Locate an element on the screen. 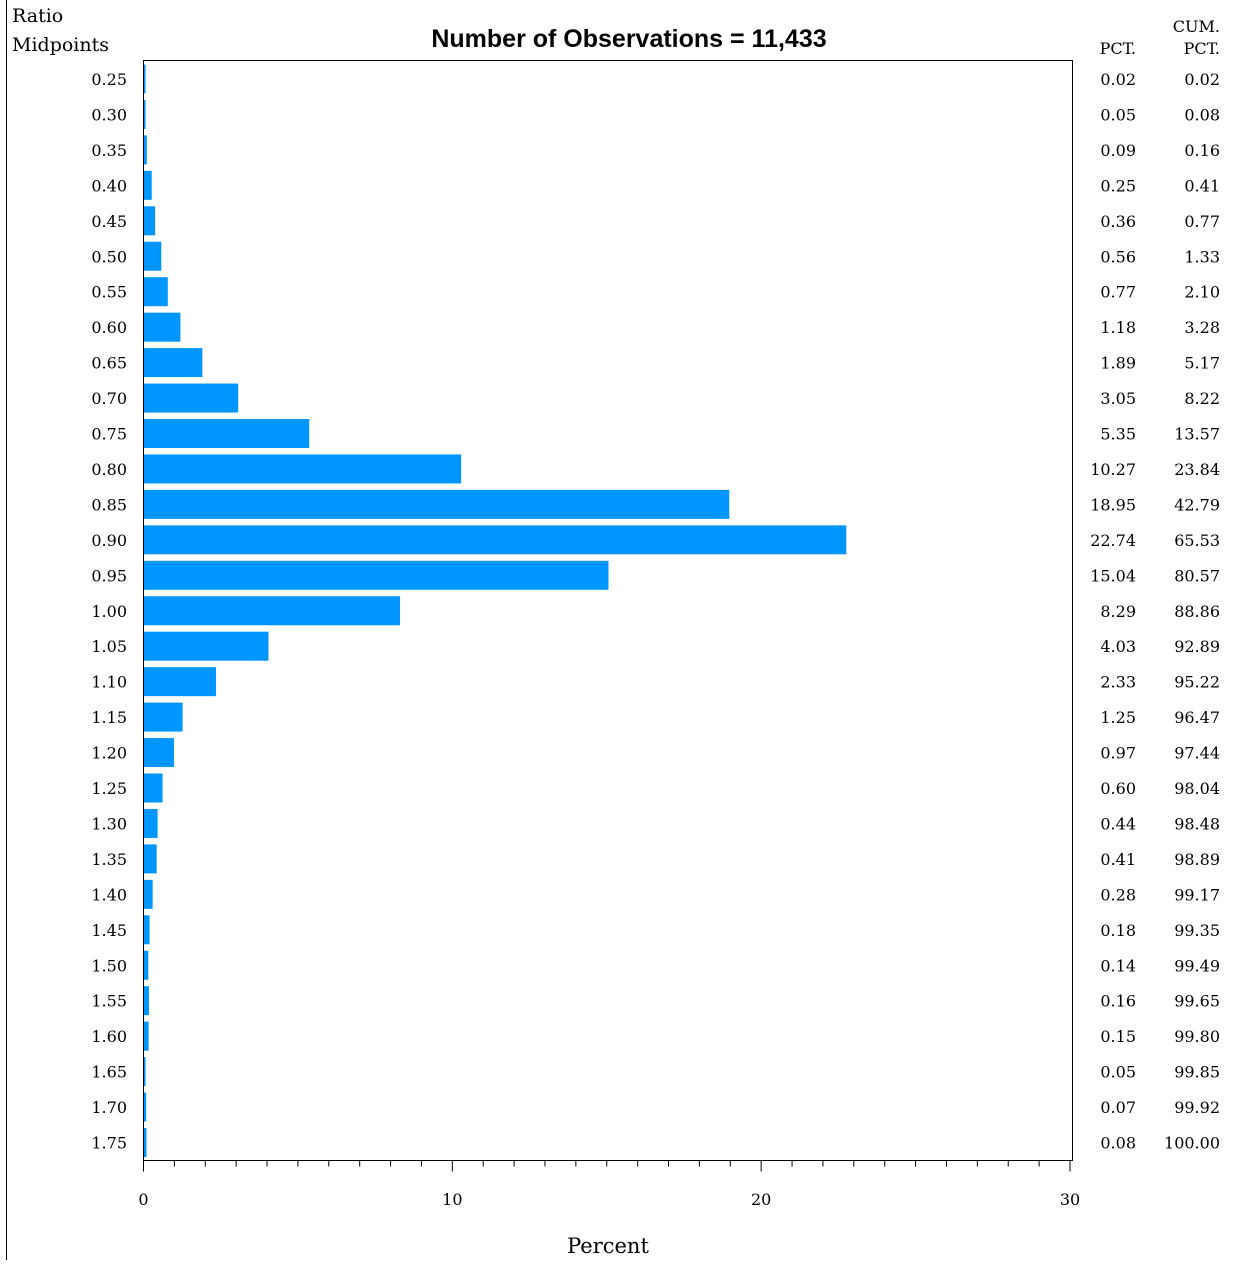  category-label: 0.60 is located at coordinates (109, 327).